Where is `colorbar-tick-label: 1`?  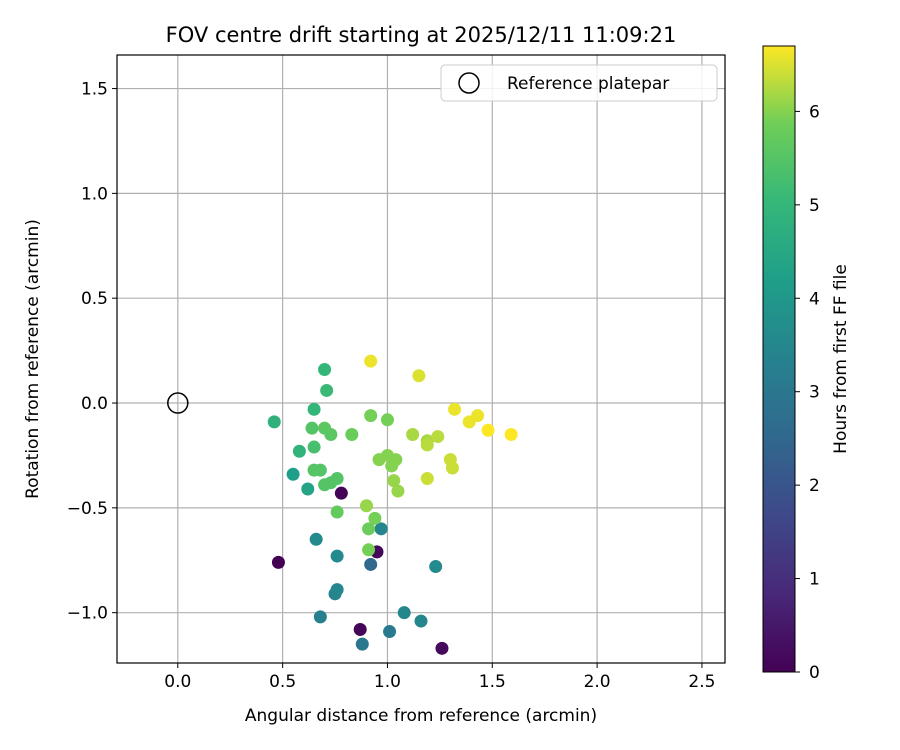
colorbar-tick-label: 1 is located at coordinates (814, 580).